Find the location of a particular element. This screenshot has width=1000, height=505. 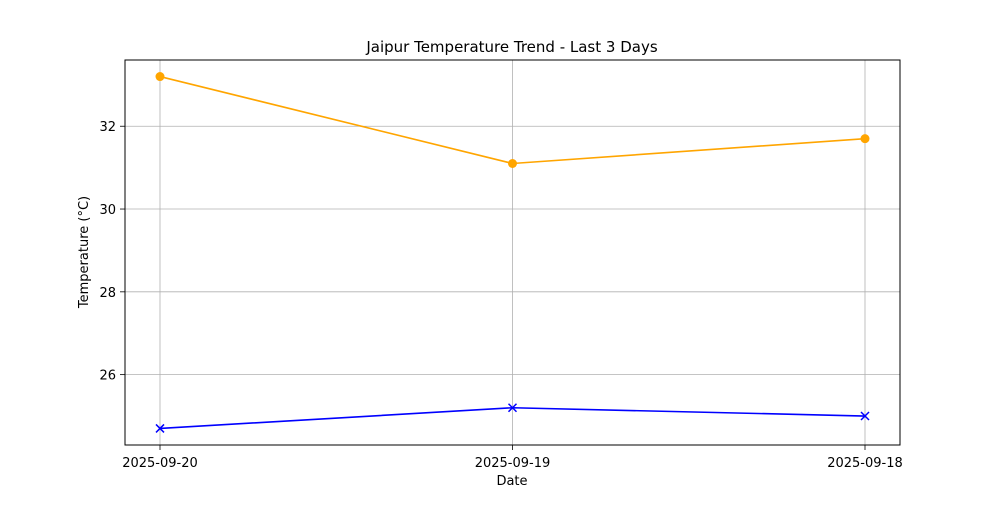

x-tick-label: 2025-09-19 is located at coordinates (513, 463).